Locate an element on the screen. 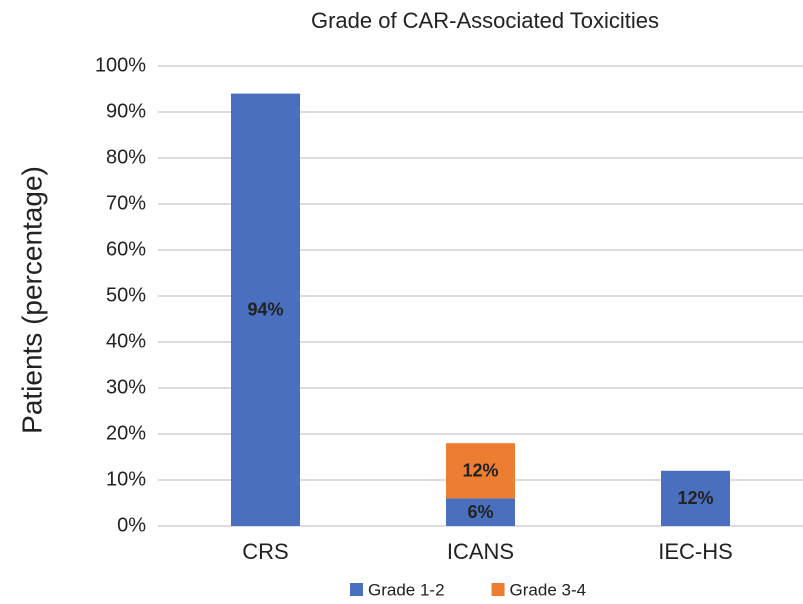  x-tick-label: ICANS is located at coordinates (480, 551).